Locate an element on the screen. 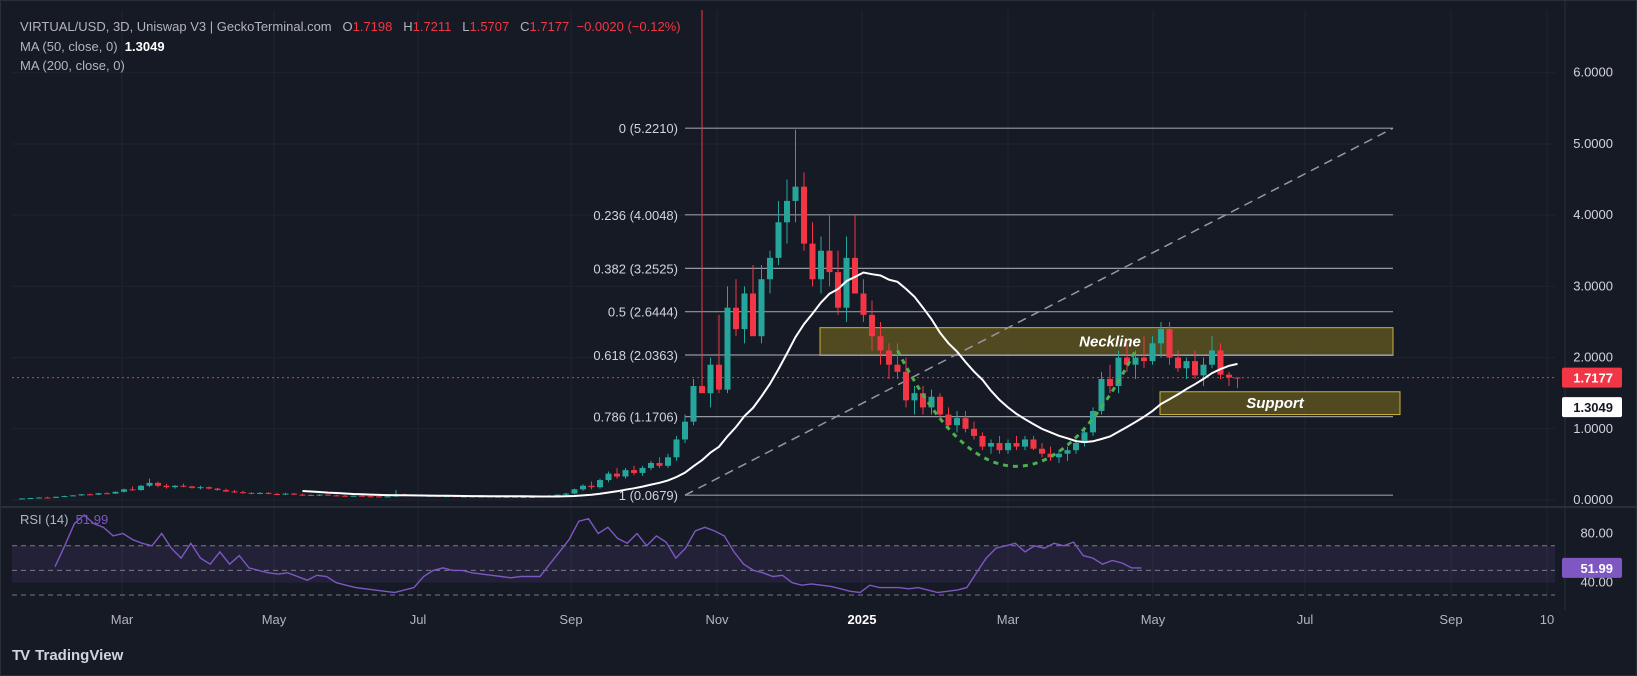 Image resolution: width=1637 pixels, height=676 pixels. cup-pattern-curve is located at coordinates (1016, 408).